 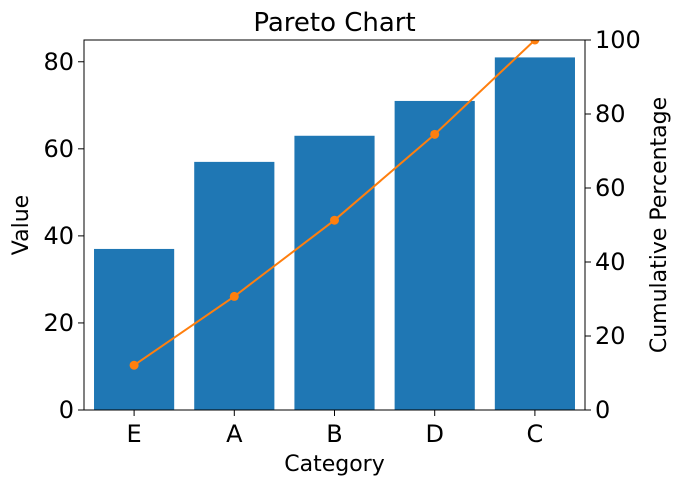 I want to click on y-tick-label: 20, so click(x=58, y=323).